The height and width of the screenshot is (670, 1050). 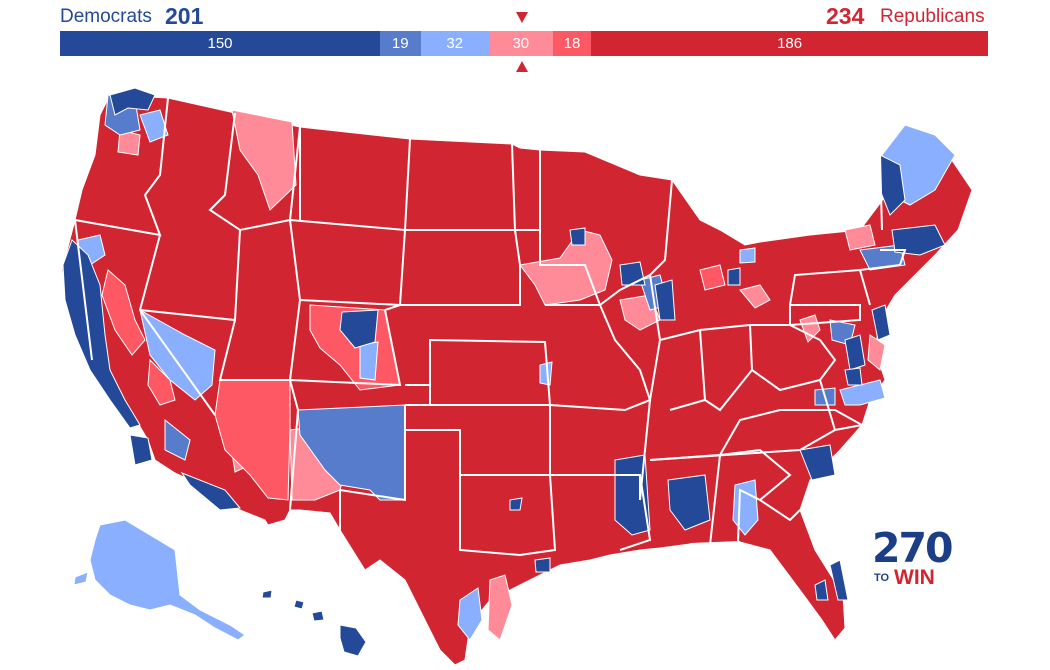 I want to click on majority-marker-top-icon, so click(x=522, y=17).